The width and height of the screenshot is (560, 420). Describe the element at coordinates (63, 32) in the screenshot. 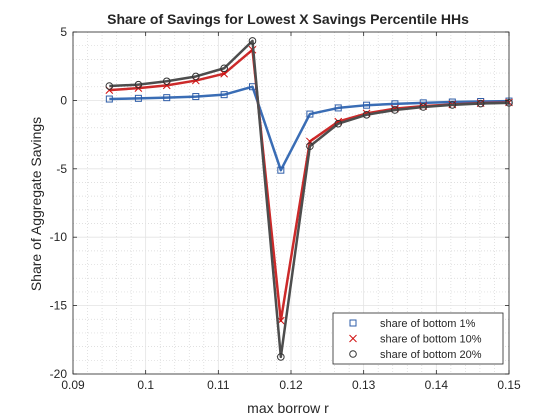

I see `y-tick-label: 5` at that location.